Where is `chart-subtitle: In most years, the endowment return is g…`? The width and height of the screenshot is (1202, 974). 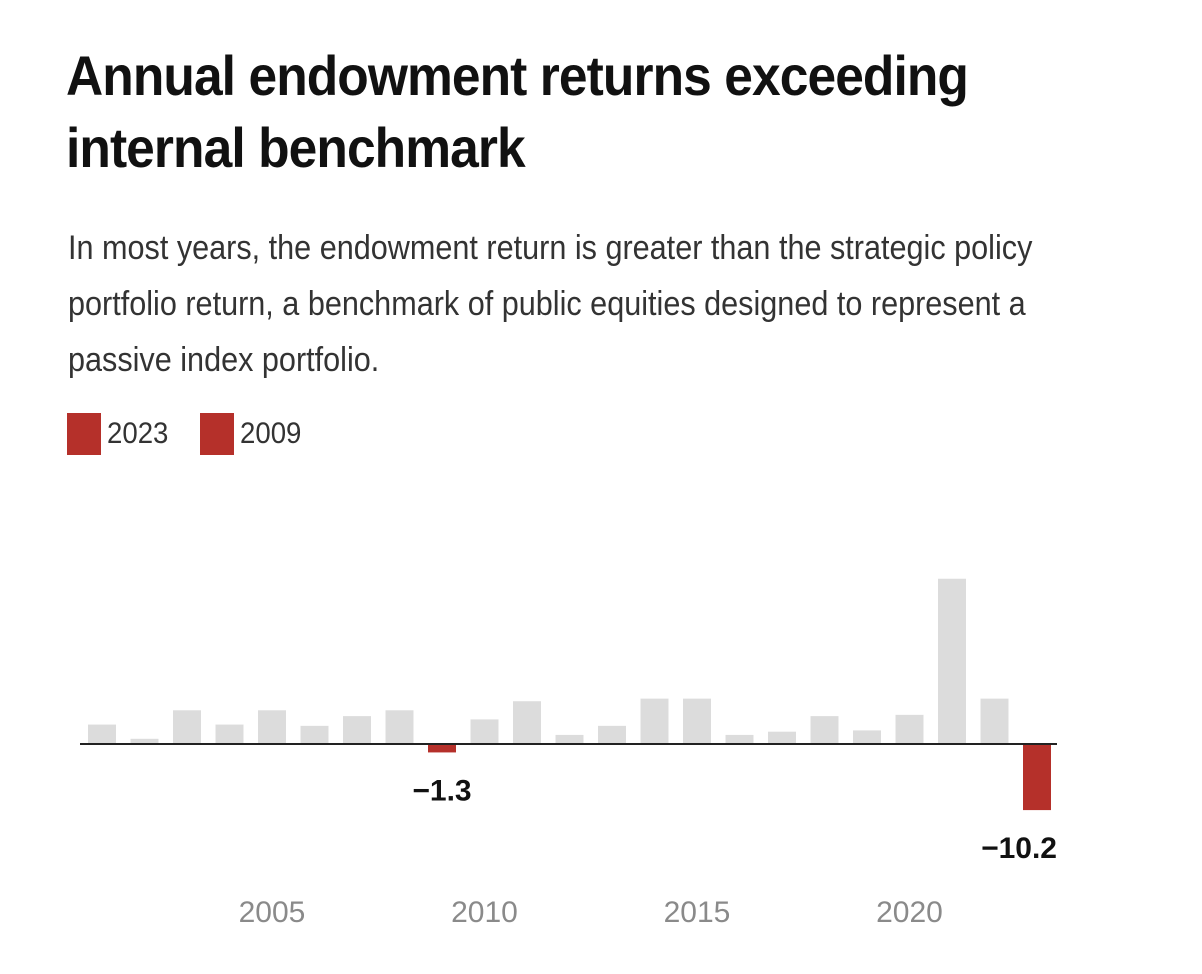 chart-subtitle: In most years, the endowment return is g… is located at coordinates (550, 304).